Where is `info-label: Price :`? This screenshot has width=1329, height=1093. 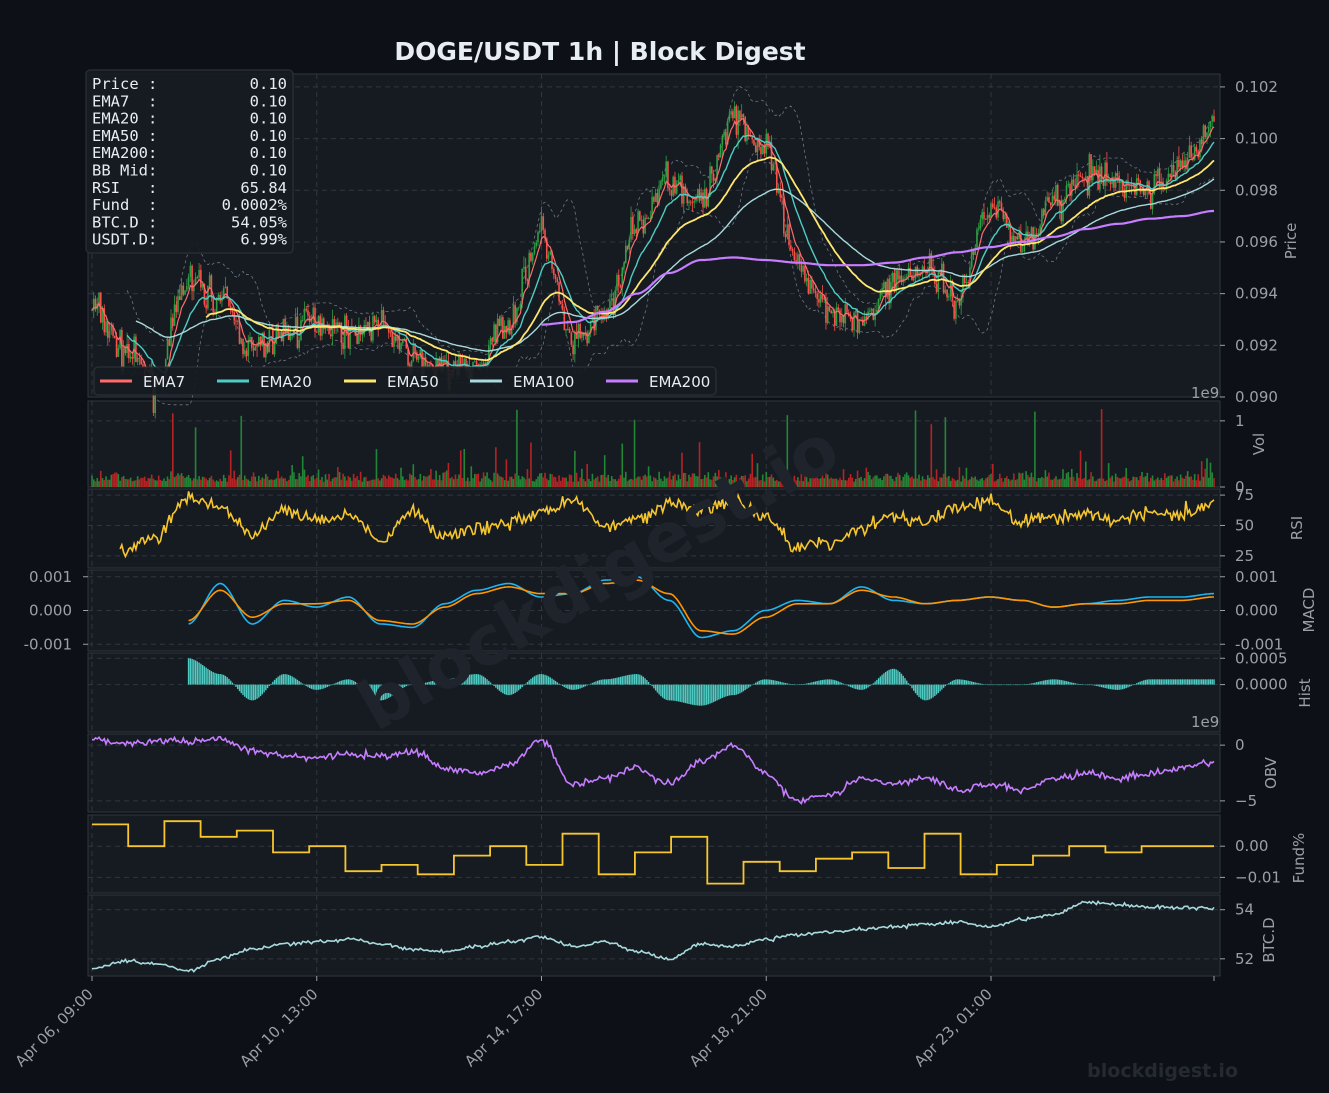
info-label: Price : is located at coordinates (124, 84).